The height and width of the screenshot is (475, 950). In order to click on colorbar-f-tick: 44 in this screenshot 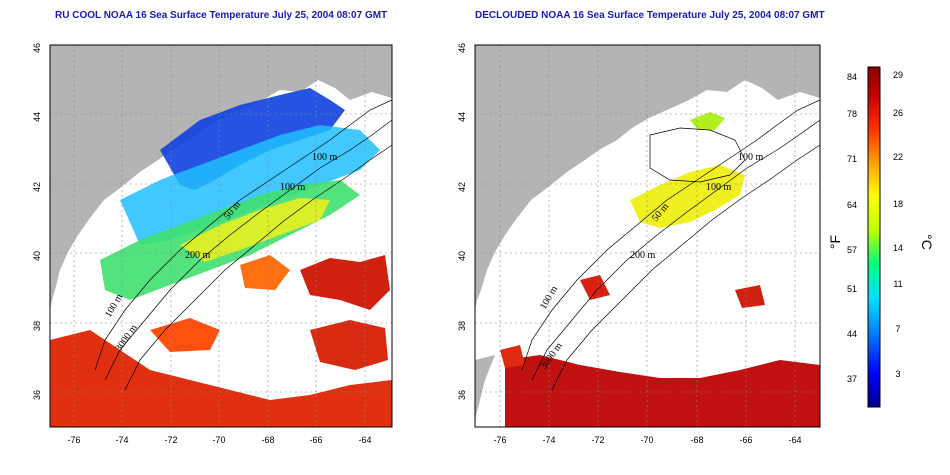, I will do `click(852, 334)`.